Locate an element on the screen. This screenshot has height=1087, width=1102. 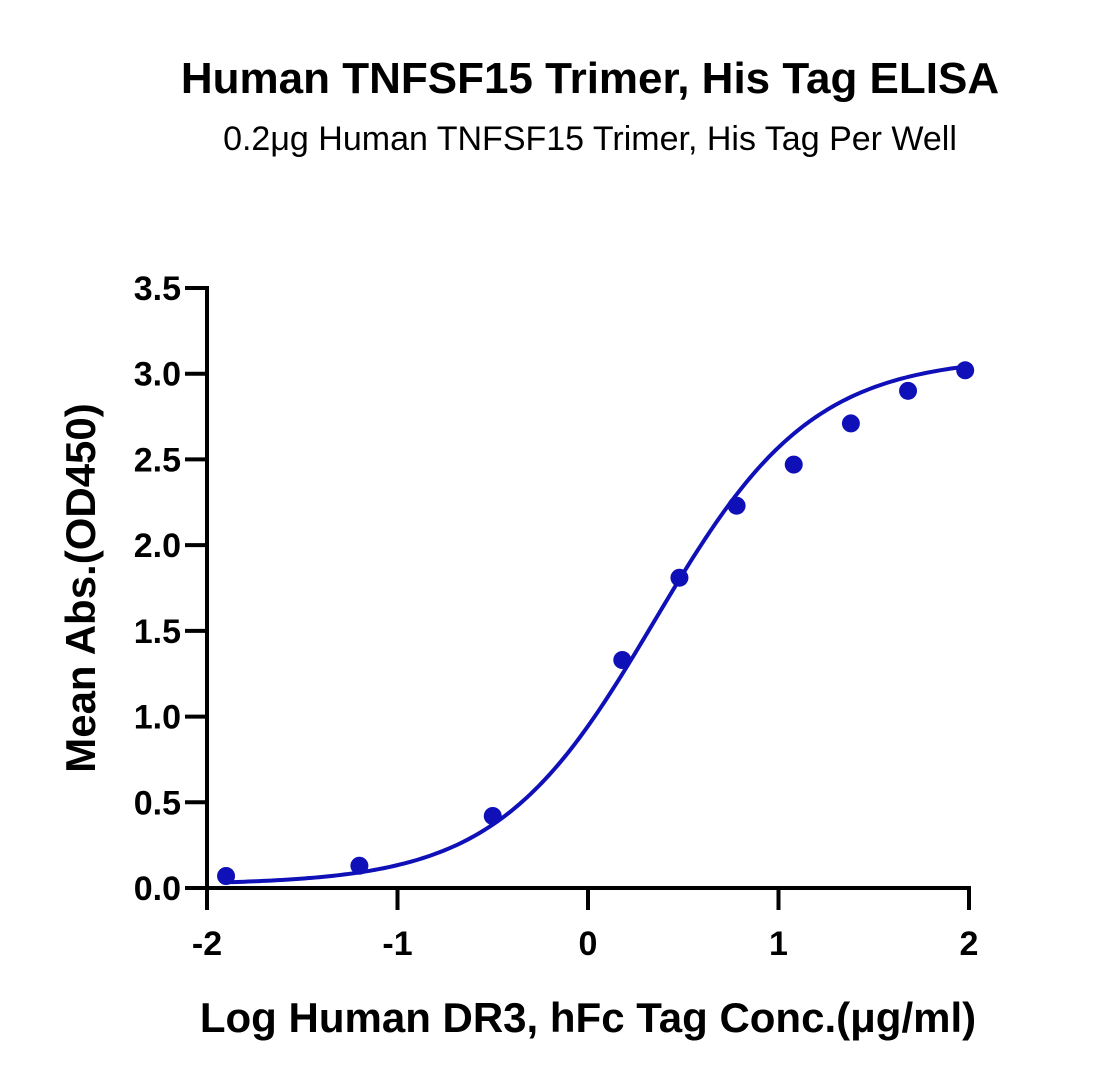
x-axis: -2 -1 0 1 2 is located at coordinates (585, 924).